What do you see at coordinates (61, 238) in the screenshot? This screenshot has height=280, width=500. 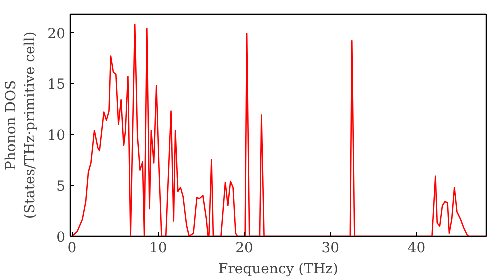 I see `y-tick-label: 0` at bounding box center [61, 238].